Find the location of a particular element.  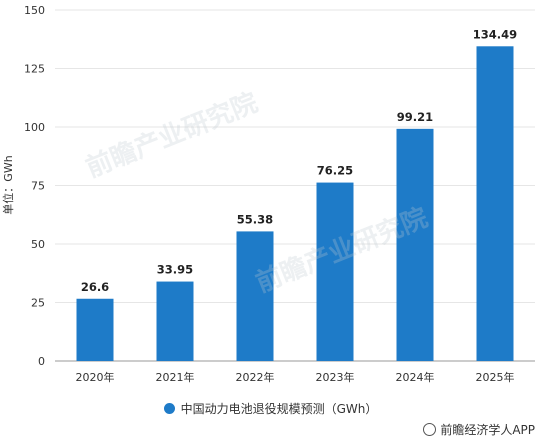

x-axis-ticks: 2020年 2021年 2022年 2023年 2024年 2025年 is located at coordinates (295, 377).